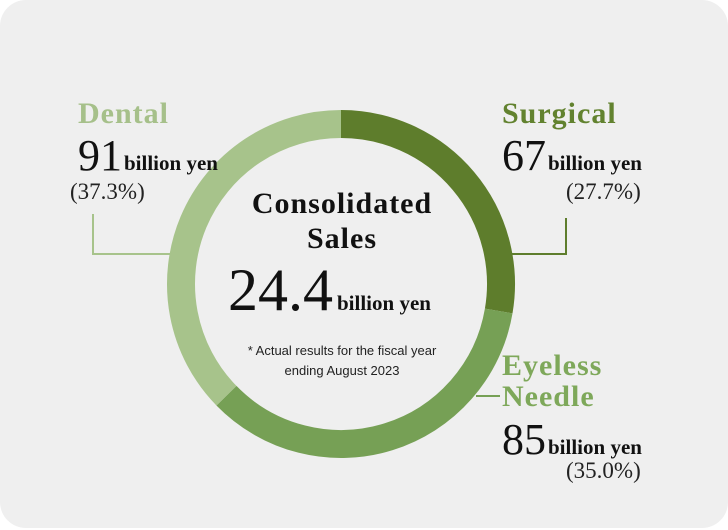  I want to click on total-sales-unit: billion yen, so click(384, 303).